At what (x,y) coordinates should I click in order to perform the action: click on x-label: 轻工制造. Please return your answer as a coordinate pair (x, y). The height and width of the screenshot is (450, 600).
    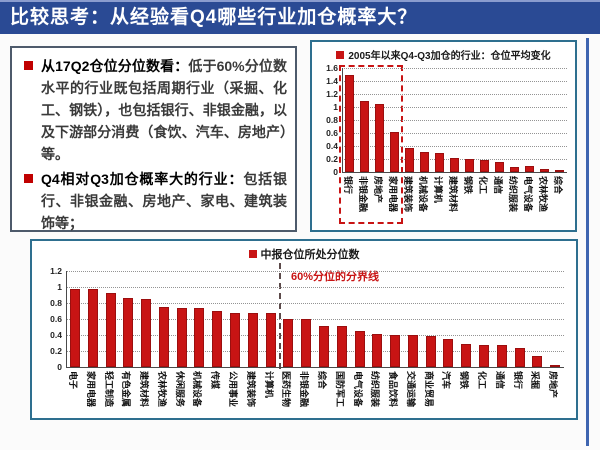
    Looking at the image, I should click on (108, 389).